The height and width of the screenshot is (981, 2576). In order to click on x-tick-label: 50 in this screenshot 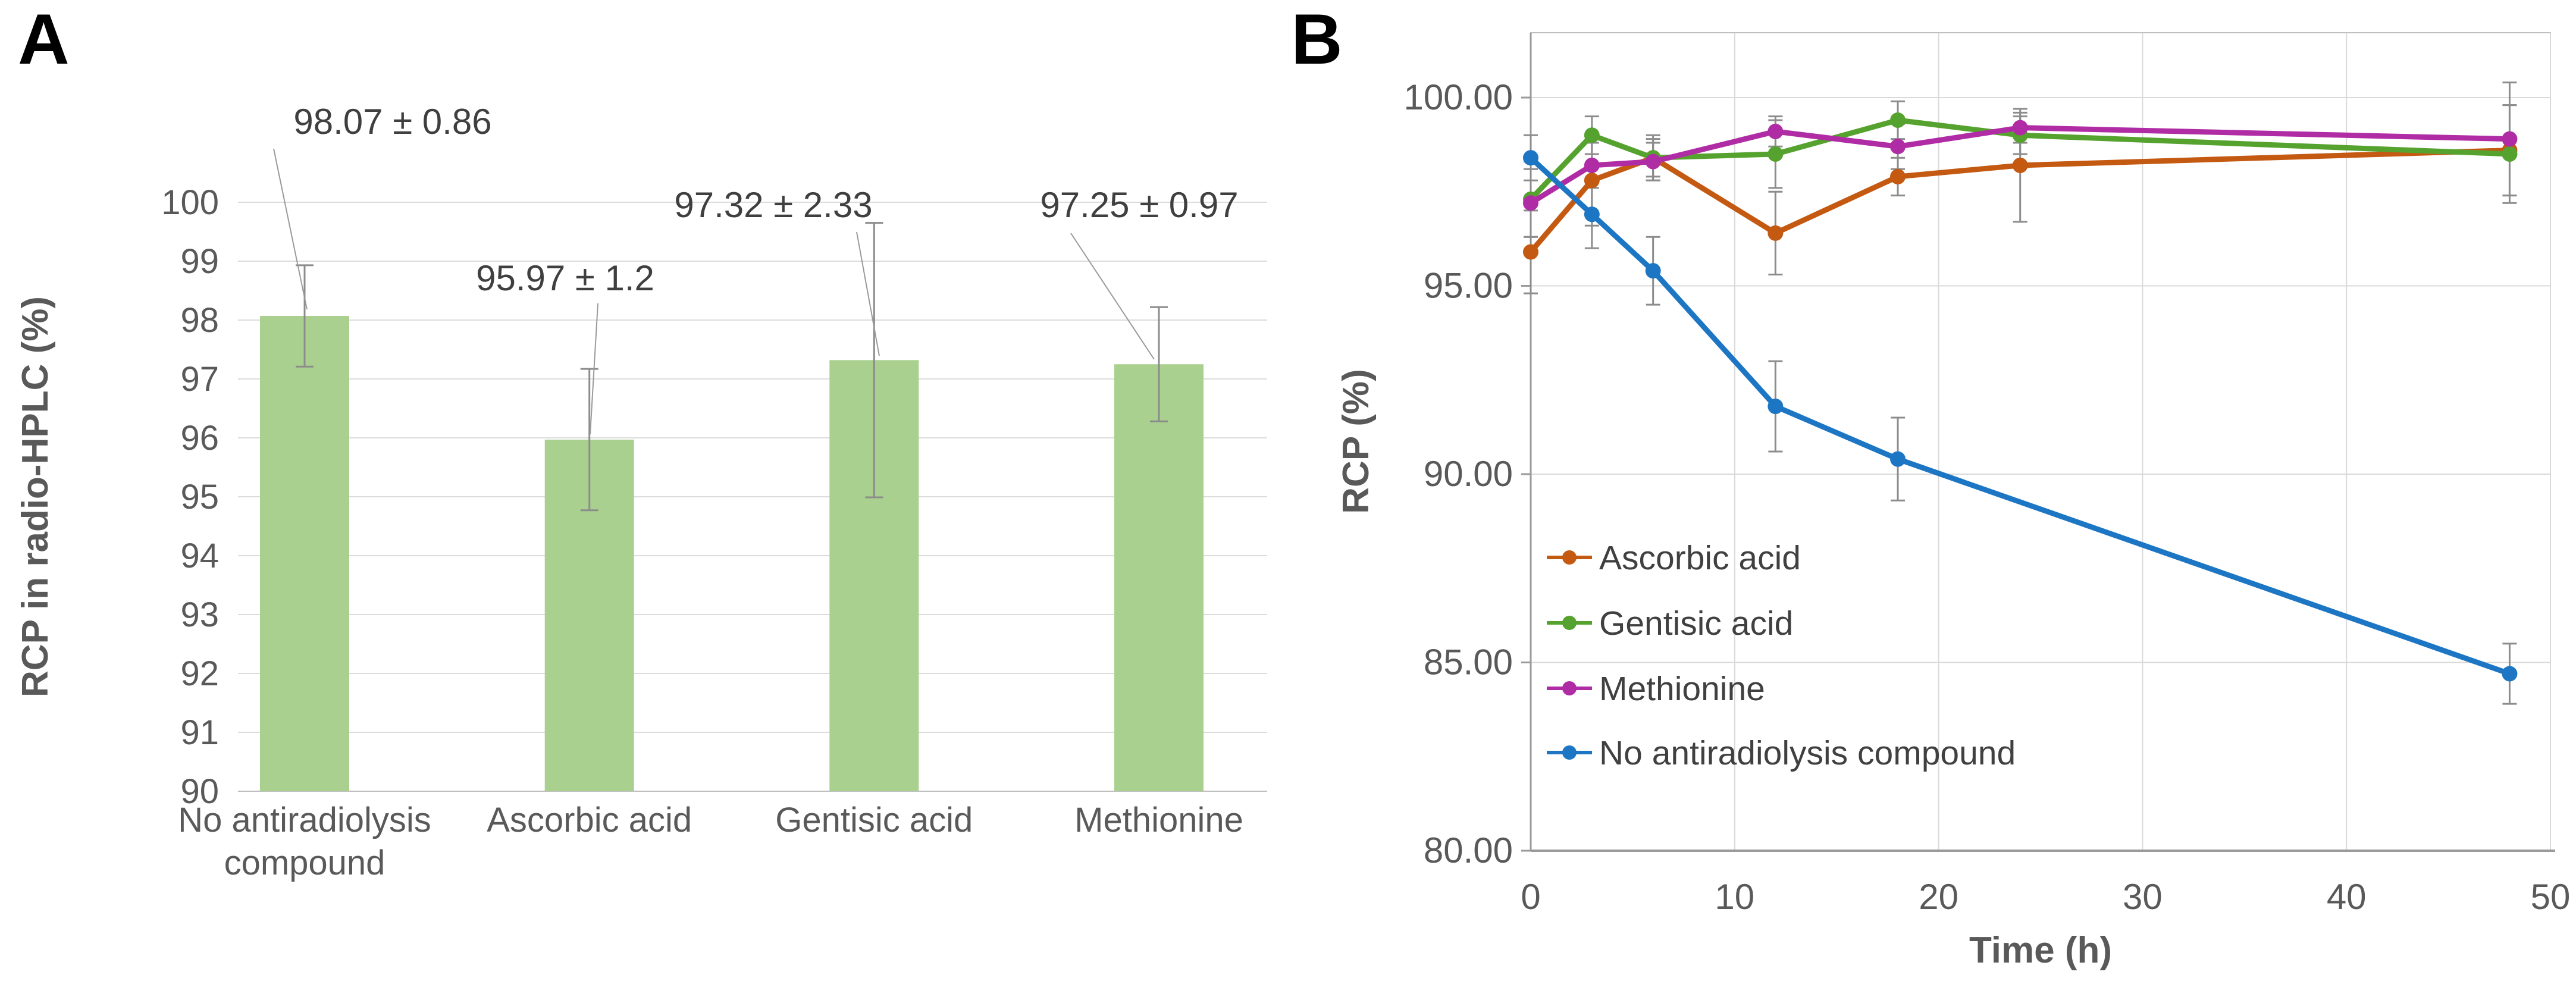, I will do `click(2551, 897)`.